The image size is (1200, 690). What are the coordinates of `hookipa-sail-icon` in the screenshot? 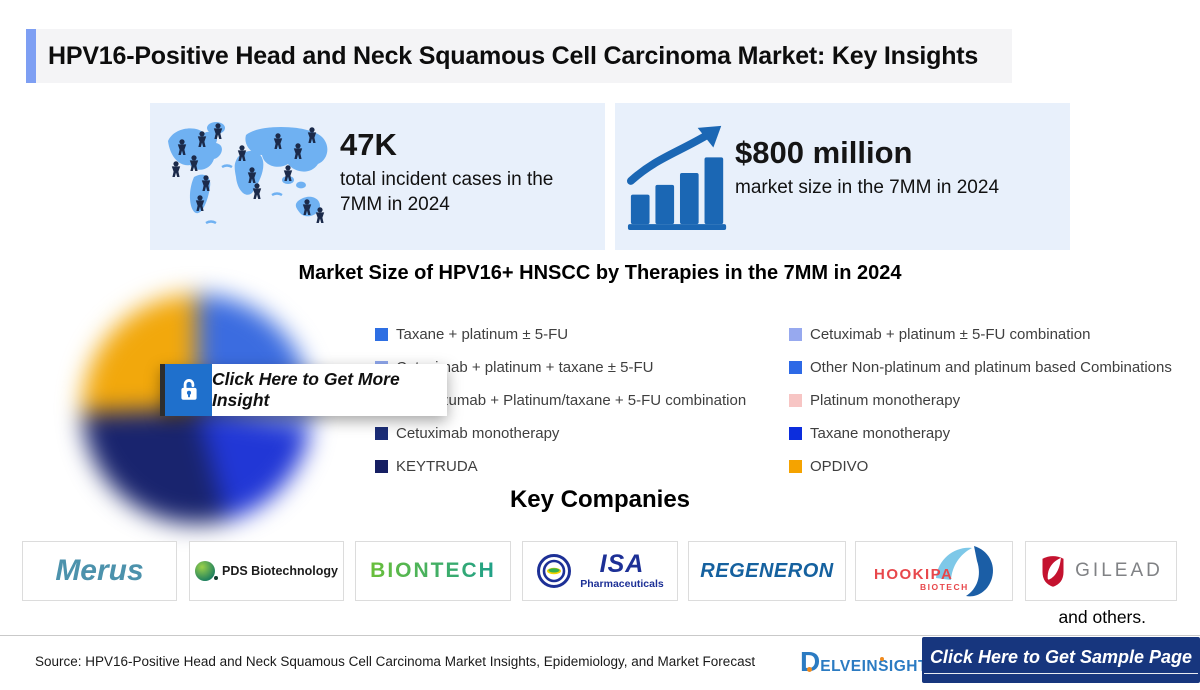 It's located at (965, 571).